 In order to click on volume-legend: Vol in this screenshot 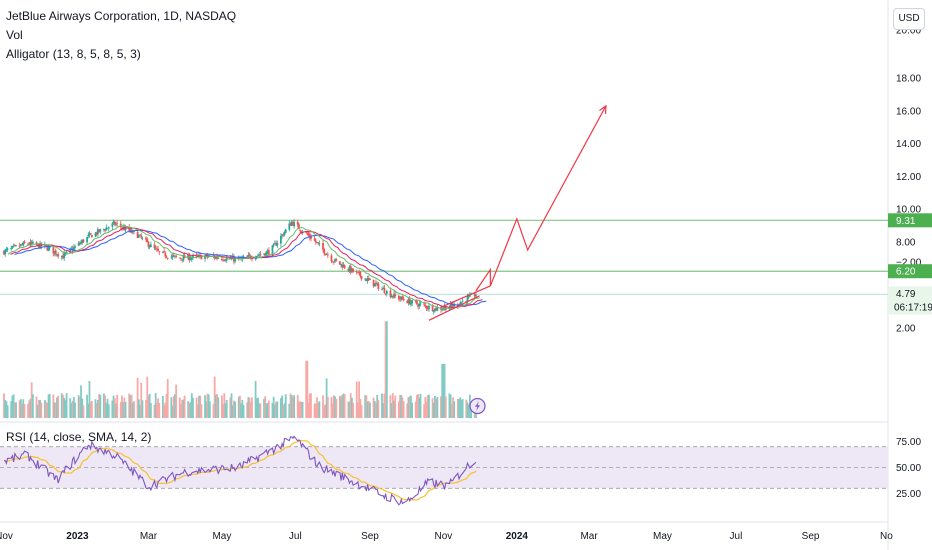, I will do `click(14, 35)`.